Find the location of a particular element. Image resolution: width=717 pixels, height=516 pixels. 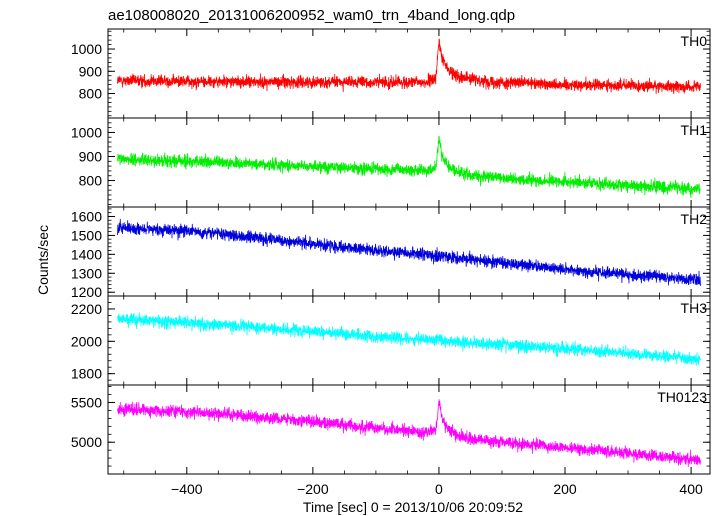

x-tick-label: 400 is located at coordinates (691, 489).